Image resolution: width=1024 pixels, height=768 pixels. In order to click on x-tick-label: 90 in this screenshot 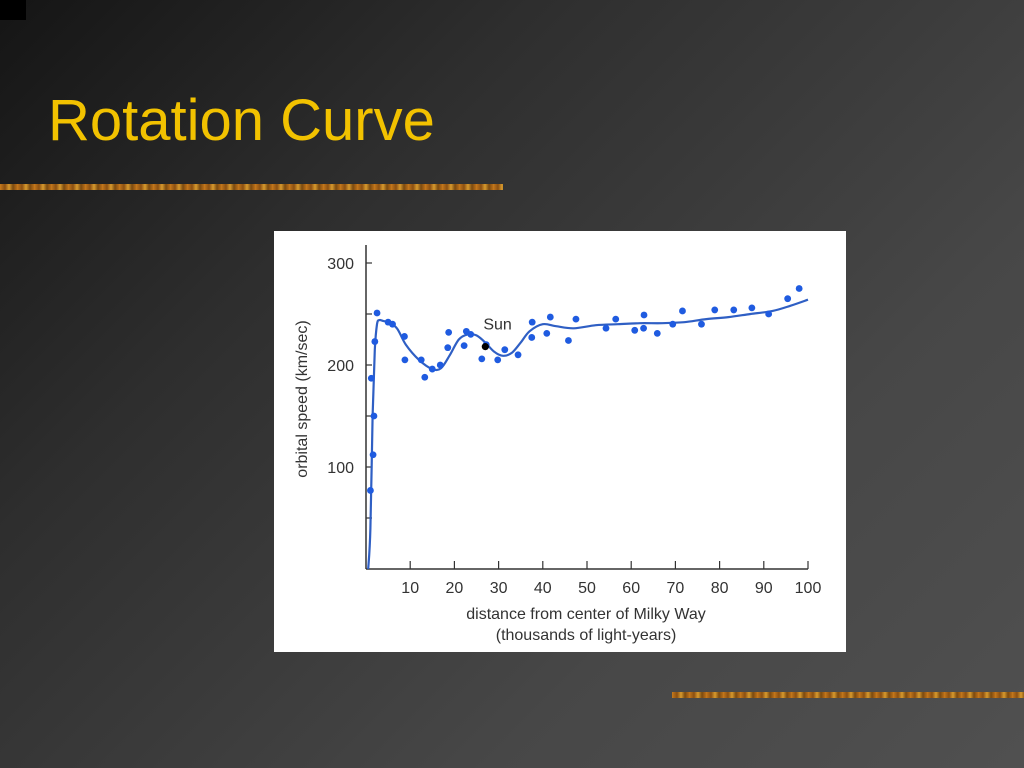, I will do `click(764, 588)`.